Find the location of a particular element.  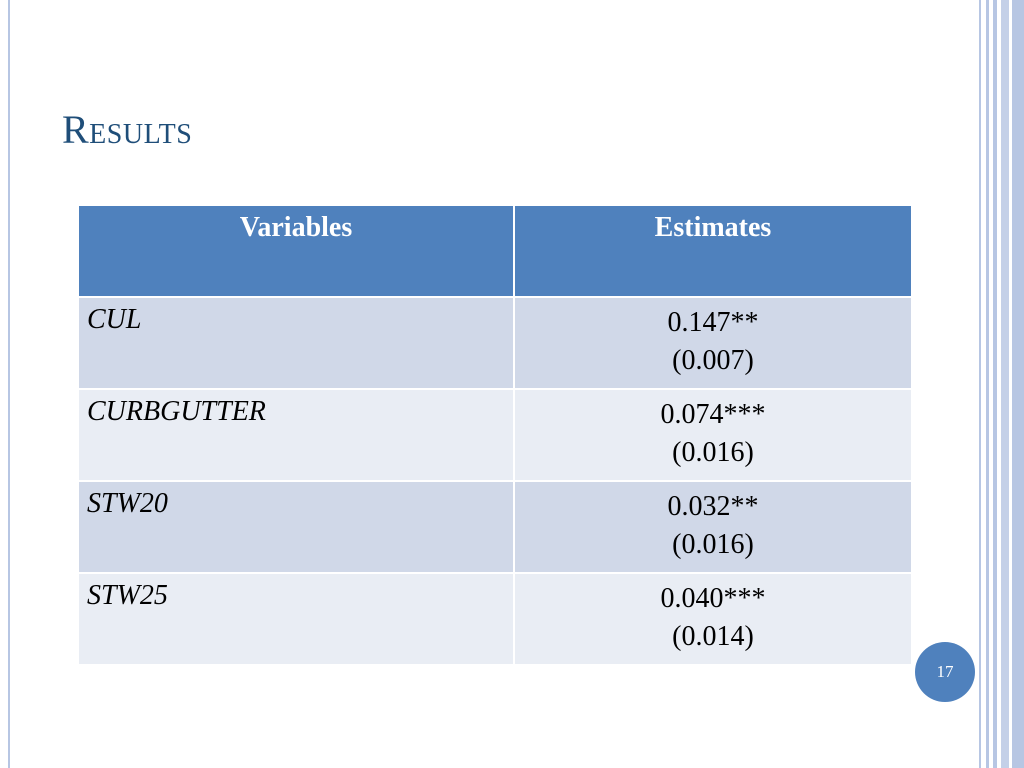

estimate-value: 0.040*** is located at coordinates (713, 598).